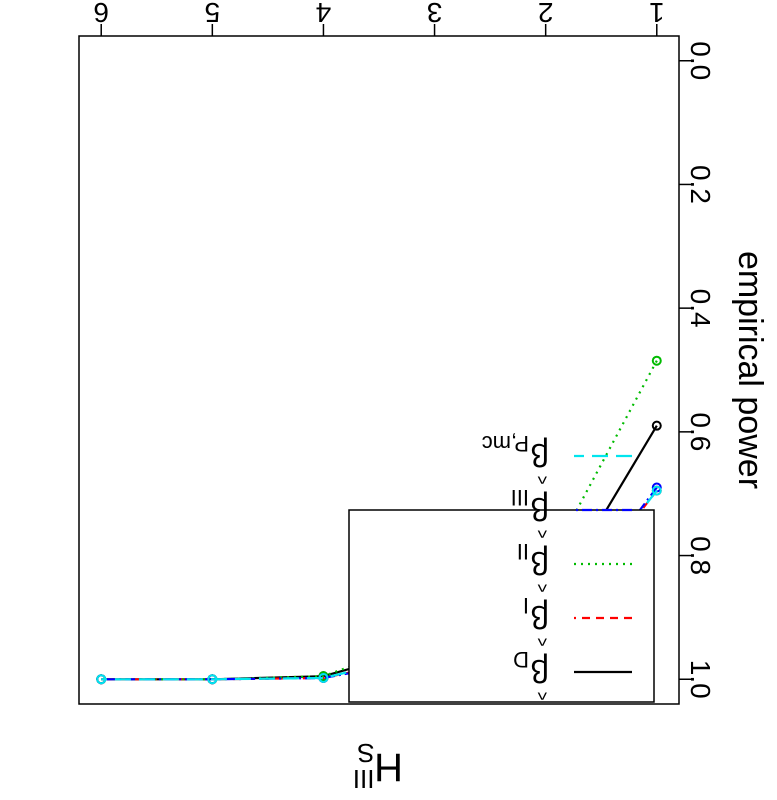  I want to click on legend-subscript-0: D, so click(521, 659).